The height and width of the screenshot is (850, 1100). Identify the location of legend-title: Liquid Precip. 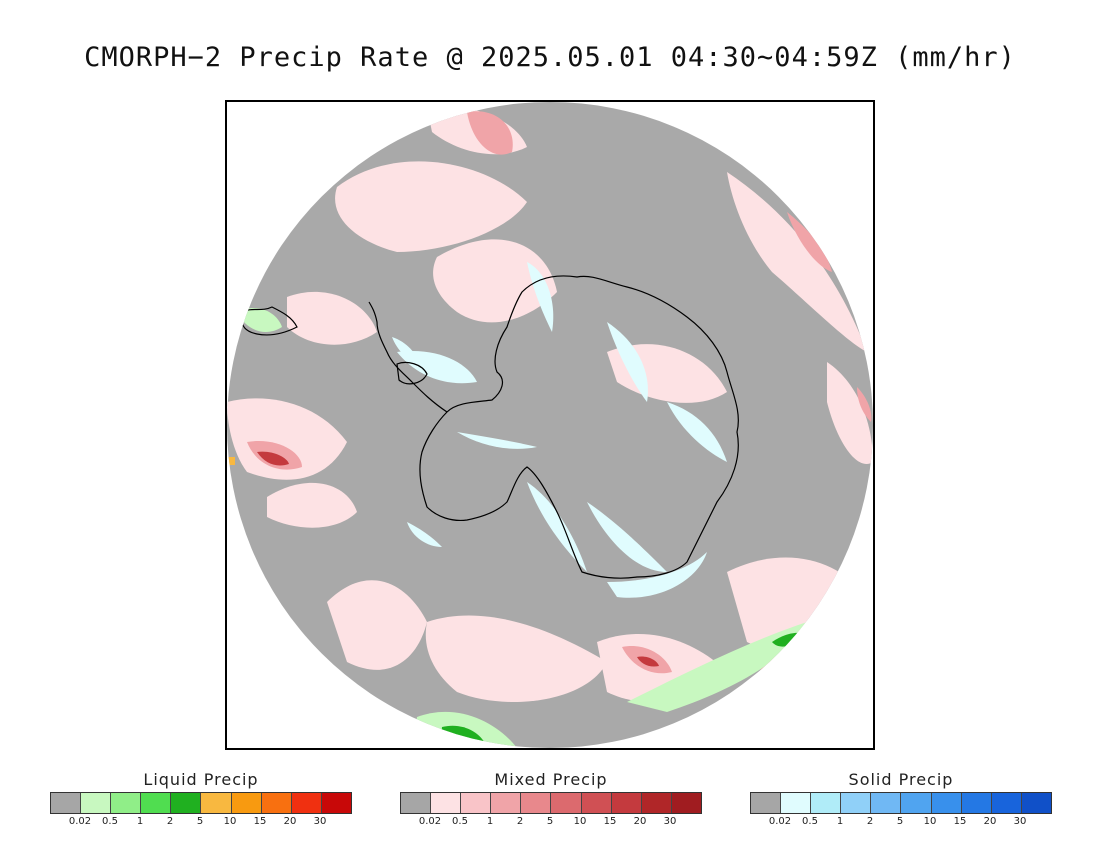
(201, 779).